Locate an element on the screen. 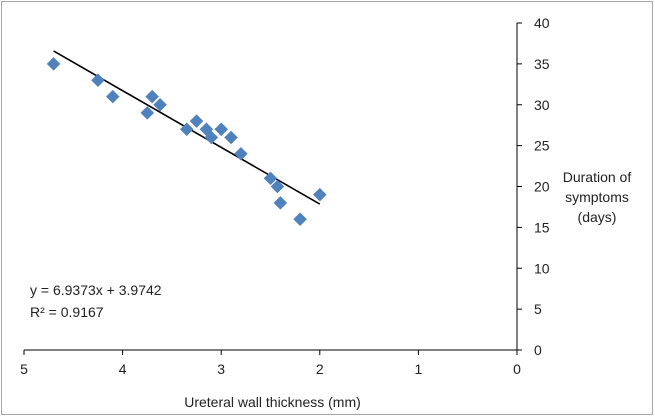  x-tick-label: 5 is located at coordinates (24, 369).